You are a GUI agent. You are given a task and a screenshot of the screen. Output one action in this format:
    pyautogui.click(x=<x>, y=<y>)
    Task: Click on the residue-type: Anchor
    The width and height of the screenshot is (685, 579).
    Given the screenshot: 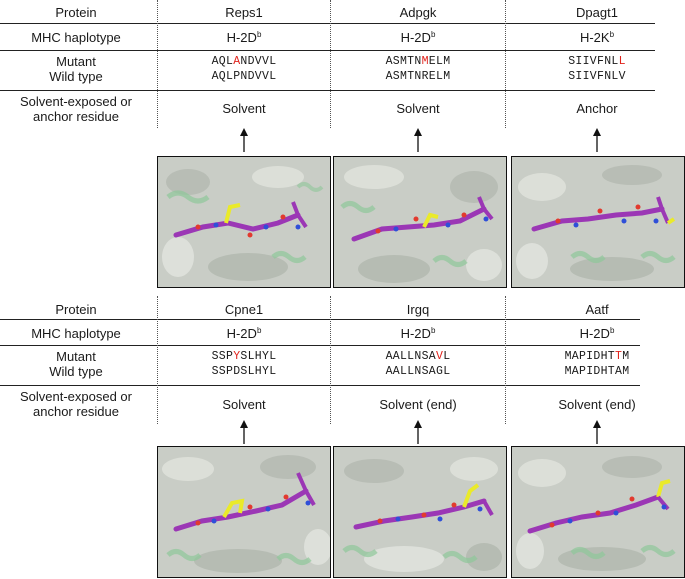 What is the action you would take?
    pyautogui.click(x=597, y=108)
    